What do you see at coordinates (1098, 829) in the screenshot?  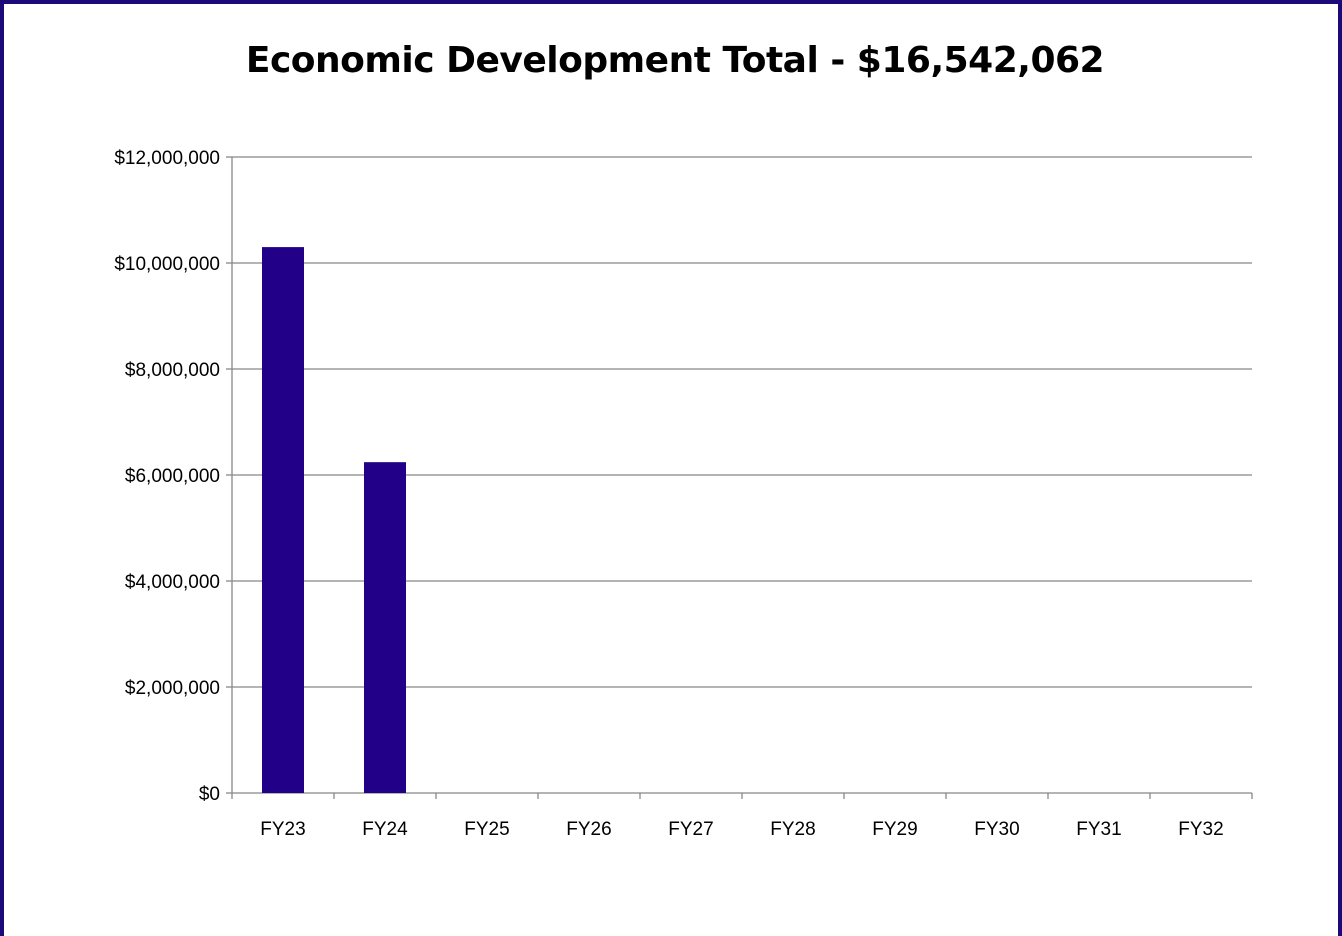 I see `x-tick-label-fy31: FY31` at bounding box center [1098, 829].